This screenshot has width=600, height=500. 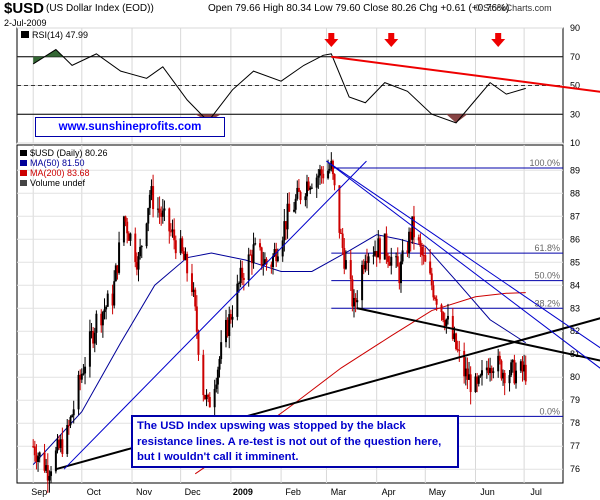 What do you see at coordinates (575, 423) in the screenshot?
I see `price-tick-label: 78` at bounding box center [575, 423].